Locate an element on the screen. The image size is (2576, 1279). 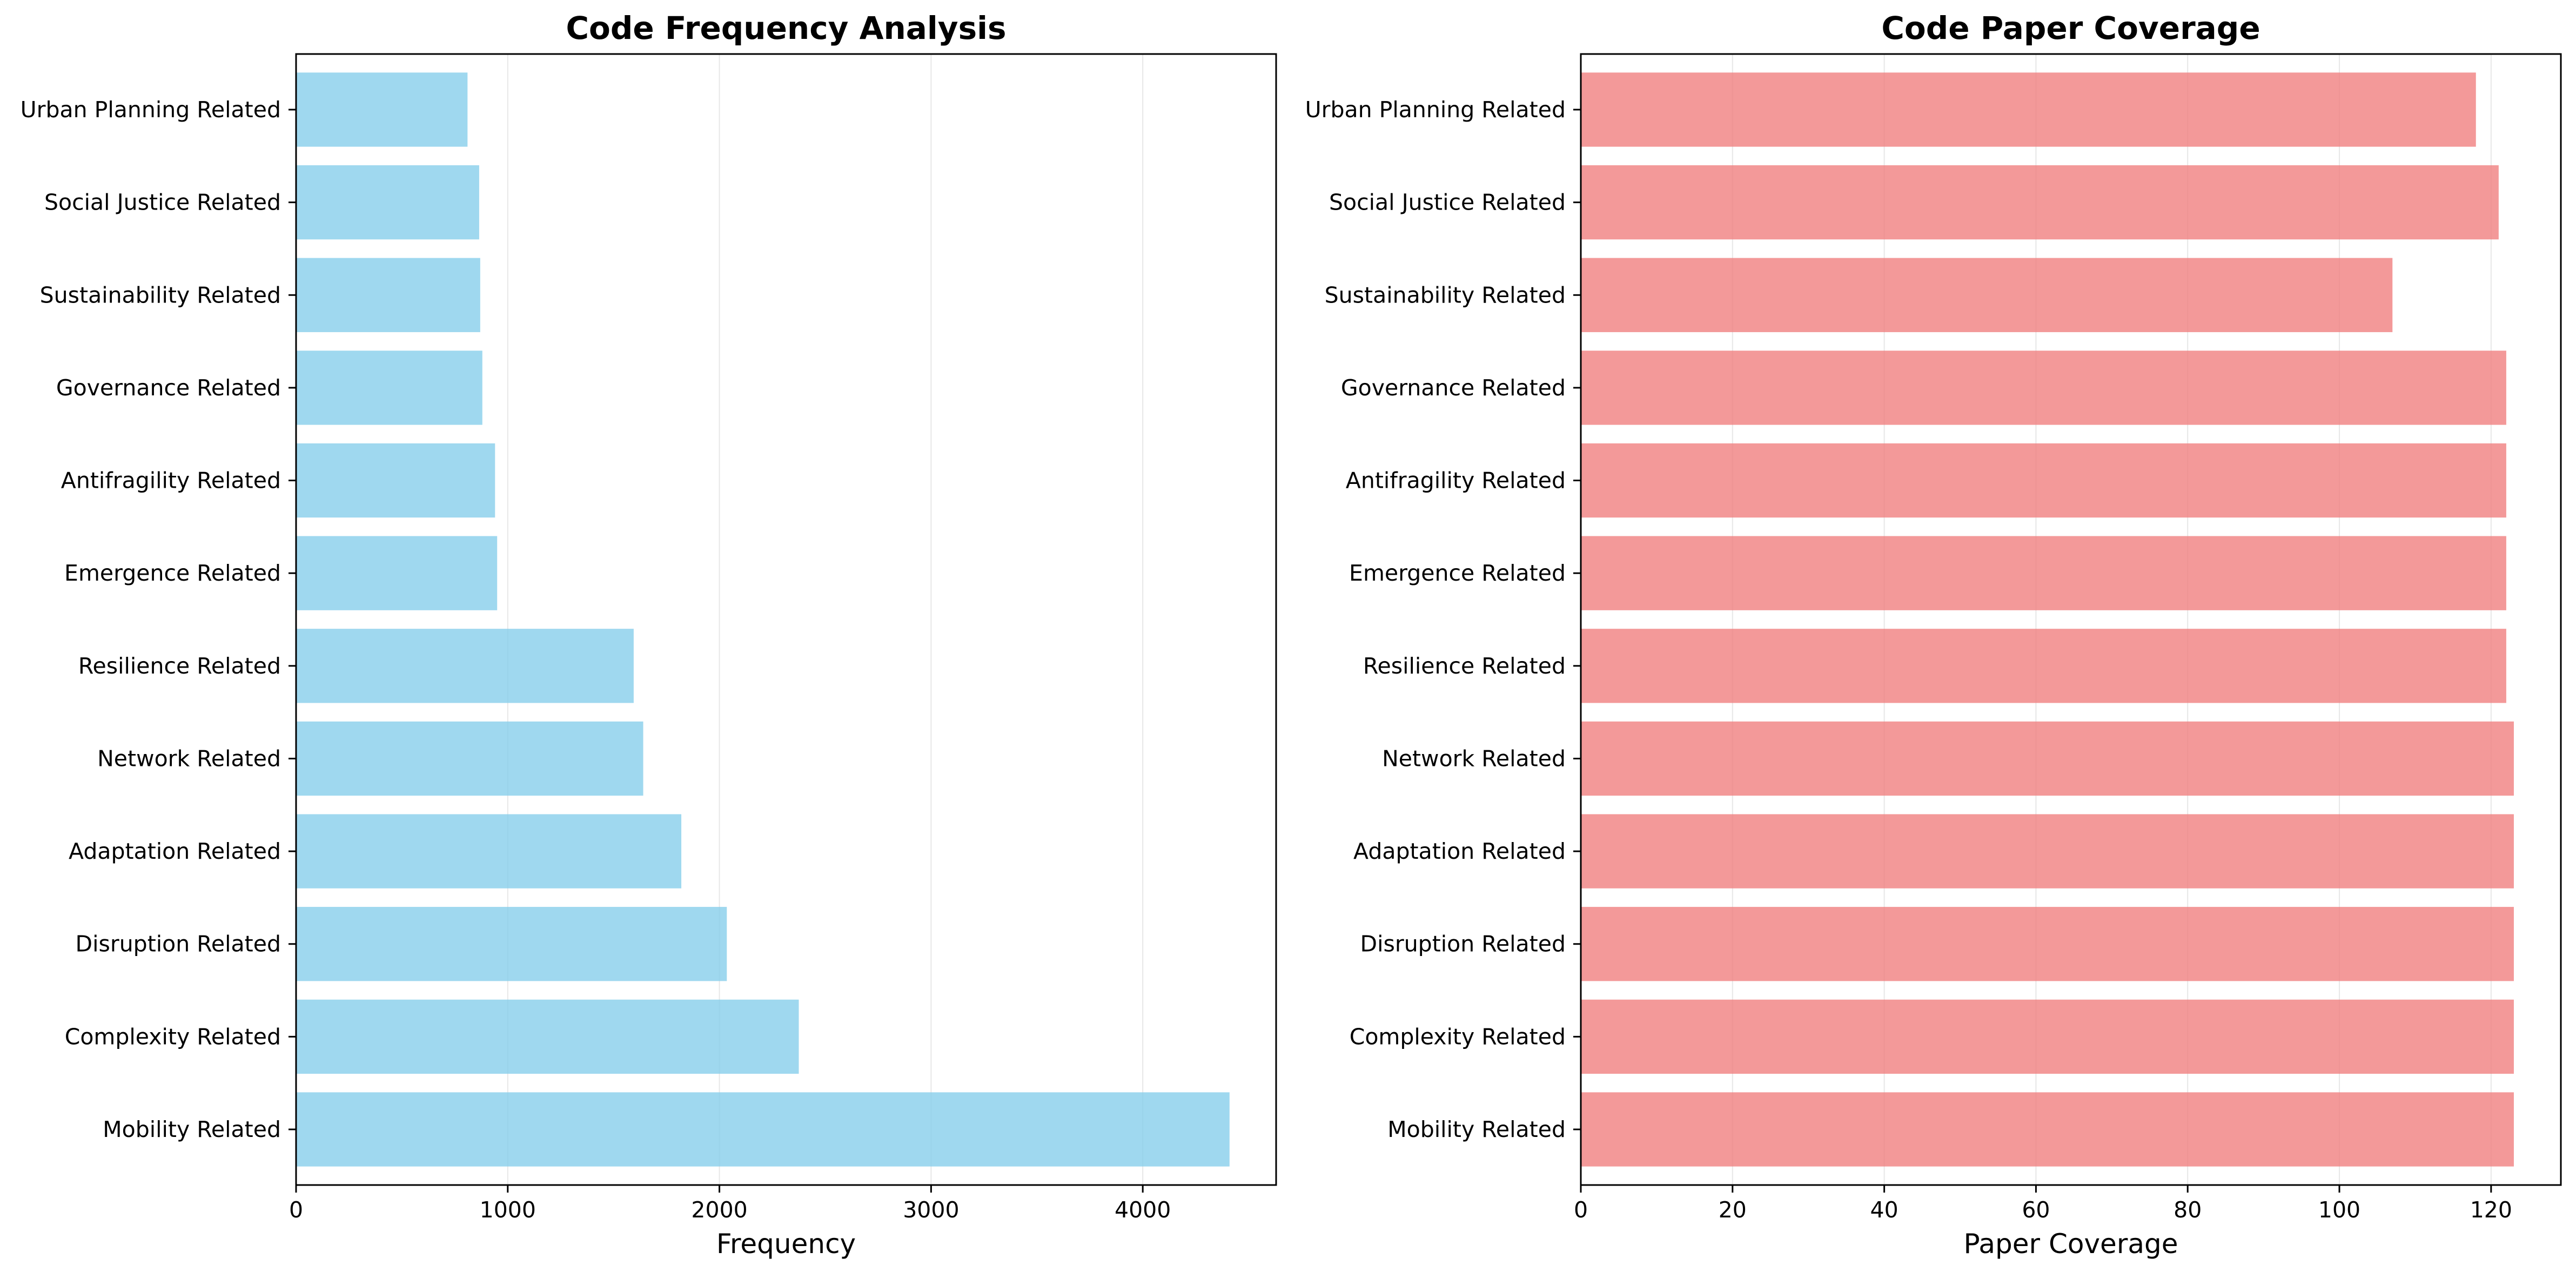
frequency-x-tick-label: 3000 is located at coordinates (931, 1210).